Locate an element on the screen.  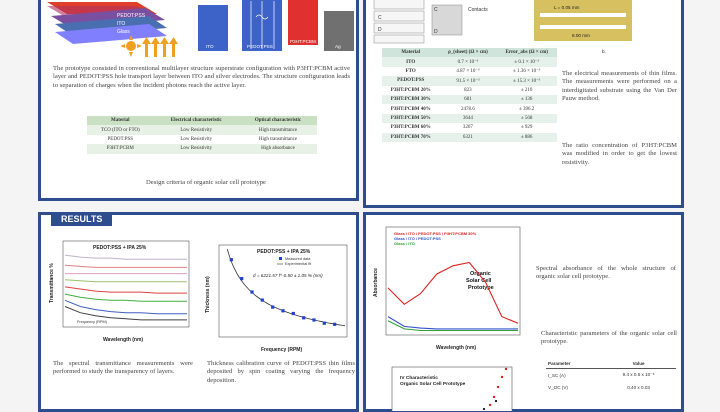
legend-item: Glass / ITO is located at coordinates (404, 243).